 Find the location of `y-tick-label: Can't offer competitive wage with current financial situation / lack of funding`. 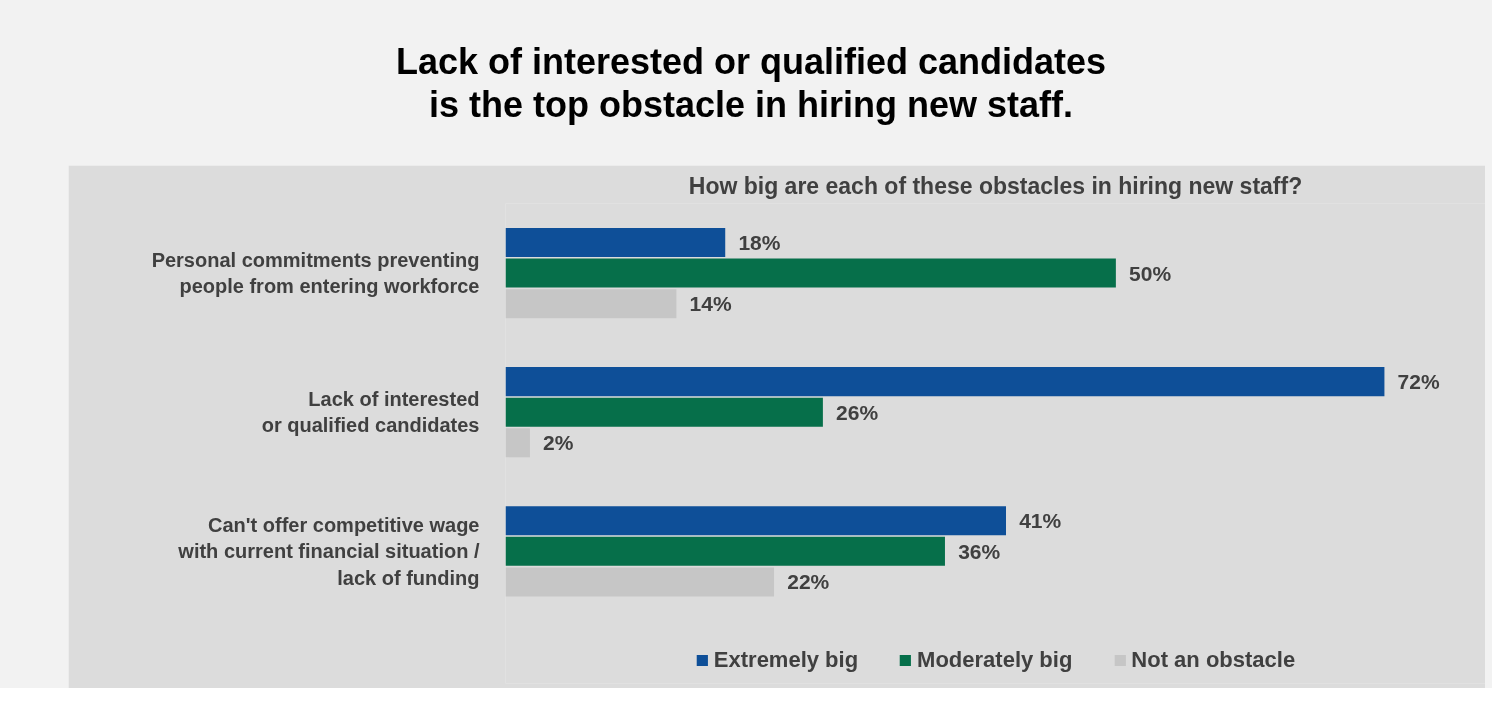

y-tick-label: Can't offer competitive wage with current financial situation / lack of funding is located at coordinates (328, 551).